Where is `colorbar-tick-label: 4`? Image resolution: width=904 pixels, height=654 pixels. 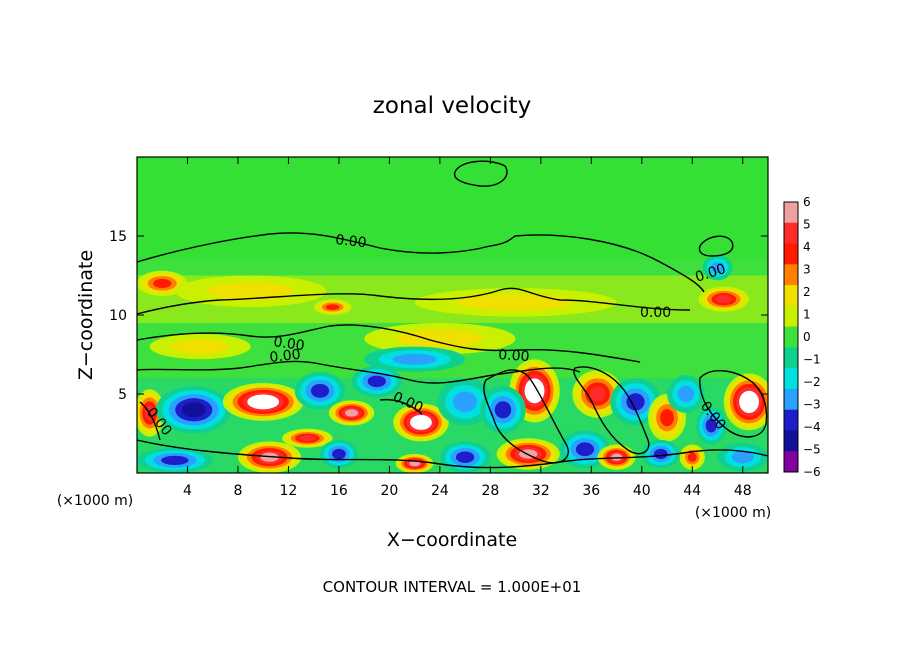 colorbar-tick-label: 4 is located at coordinates (807, 247).